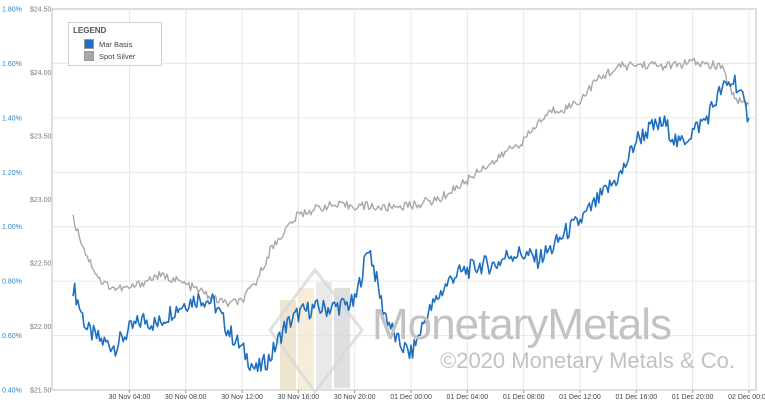 This screenshot has width=765, height=402. Describe the element at coordinates (580, 397) in the screenshot. I see `x-tick-label: 01 Dec 12:00` at that location.